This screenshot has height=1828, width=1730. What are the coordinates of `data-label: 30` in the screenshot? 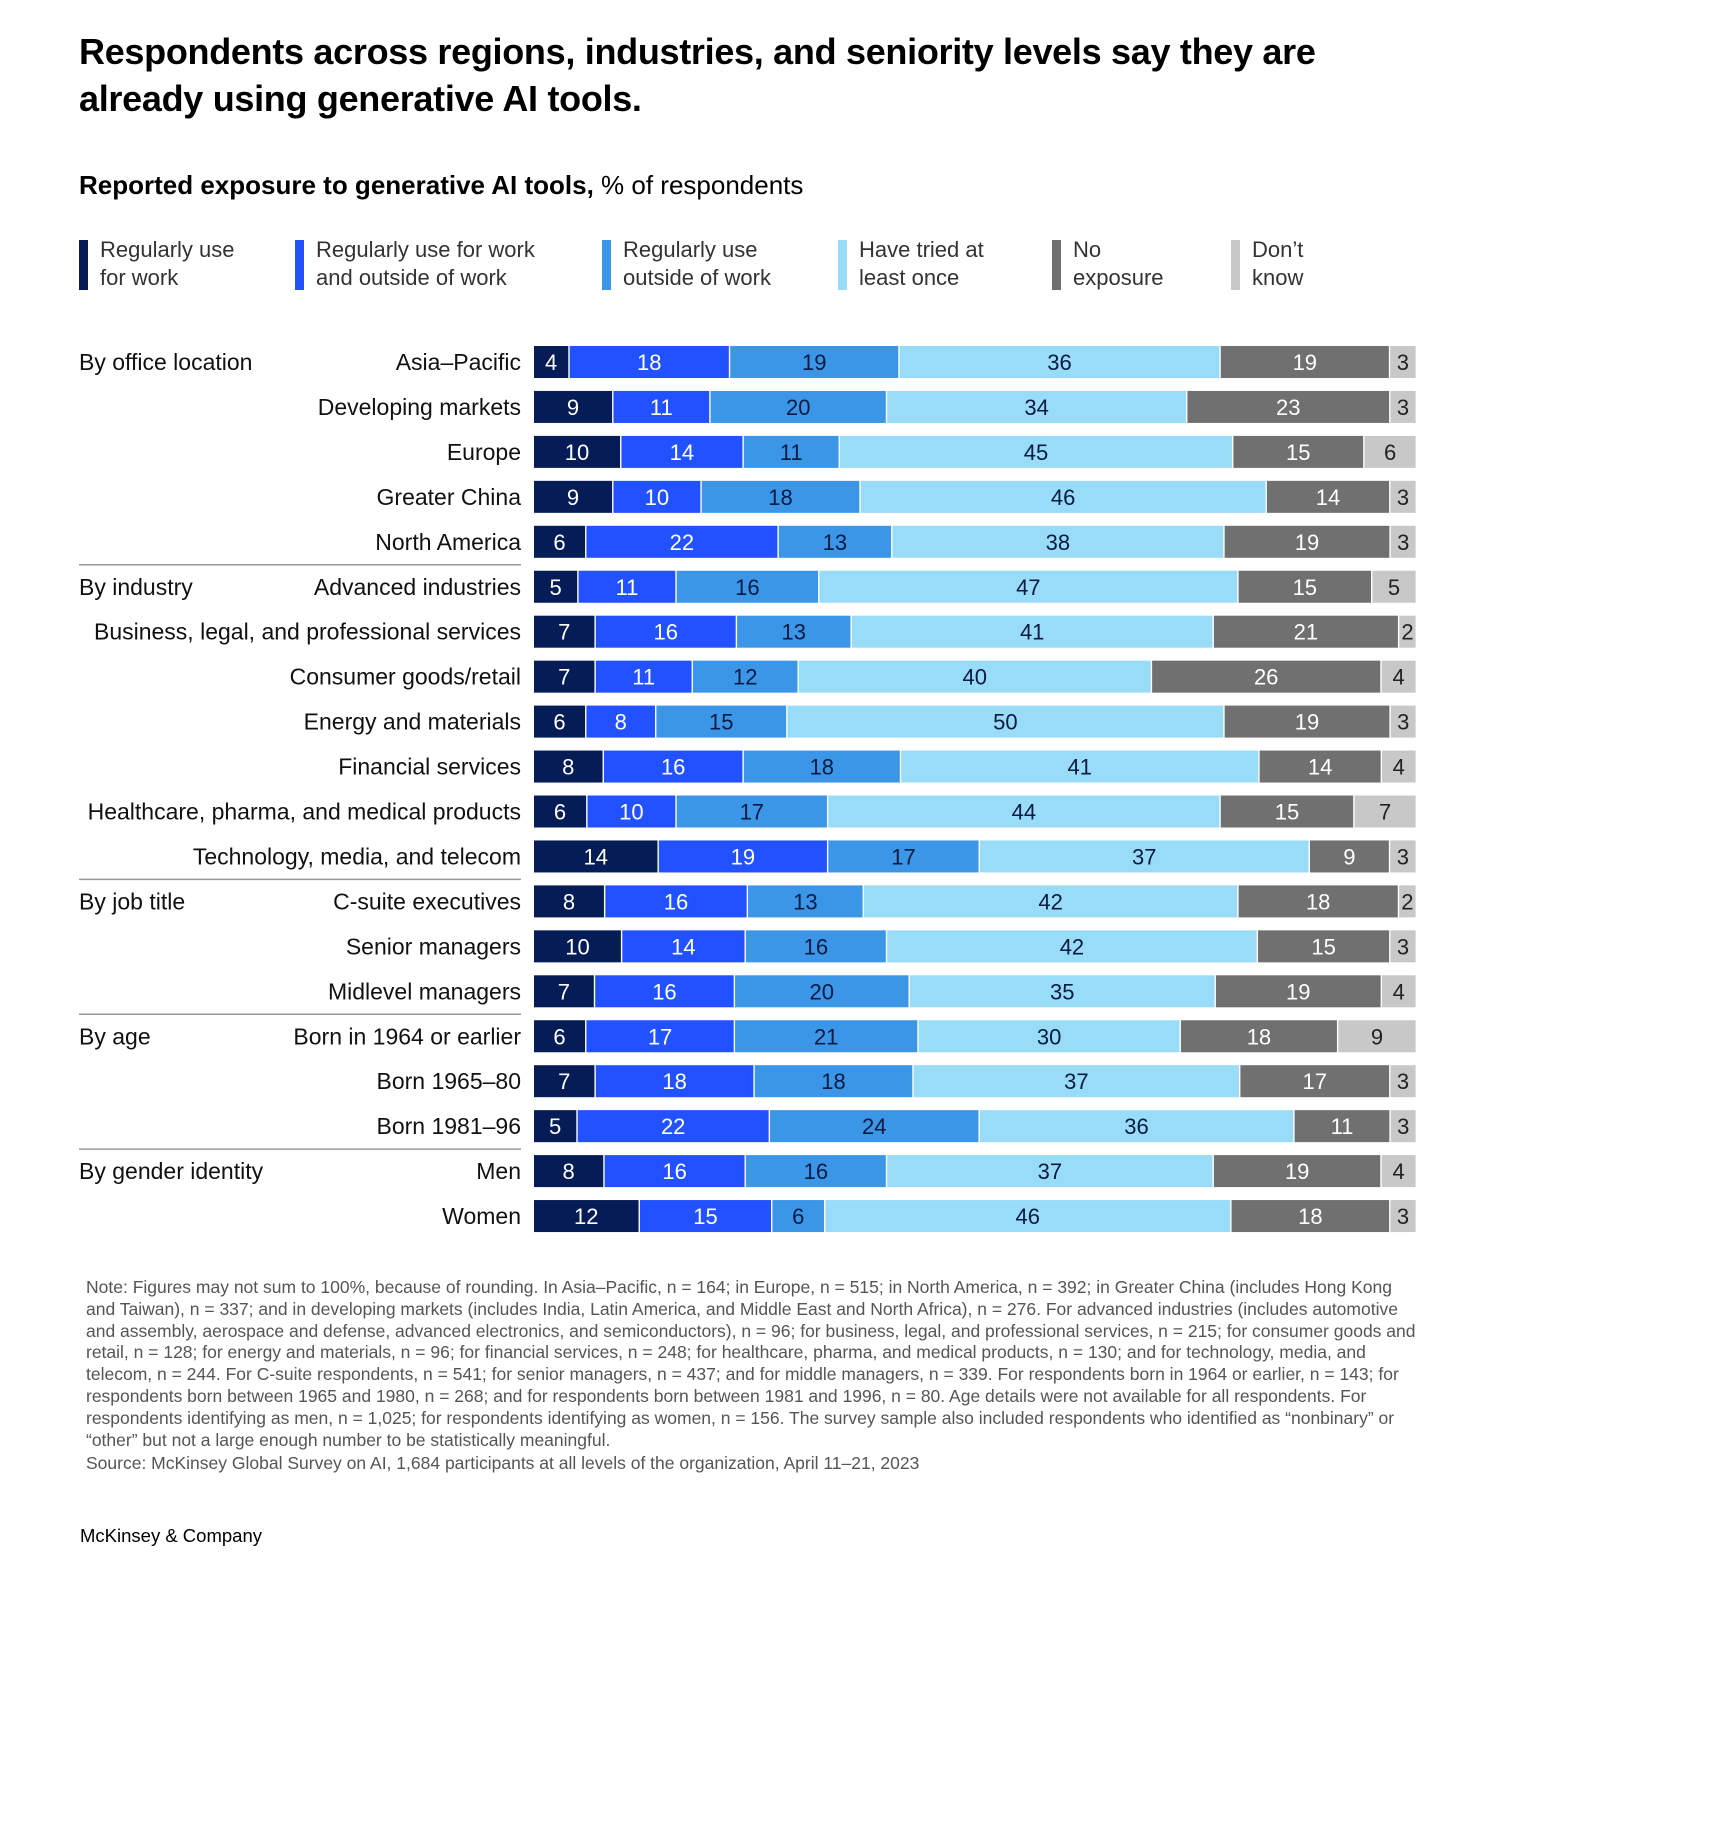 It's located at (1049, 1036).